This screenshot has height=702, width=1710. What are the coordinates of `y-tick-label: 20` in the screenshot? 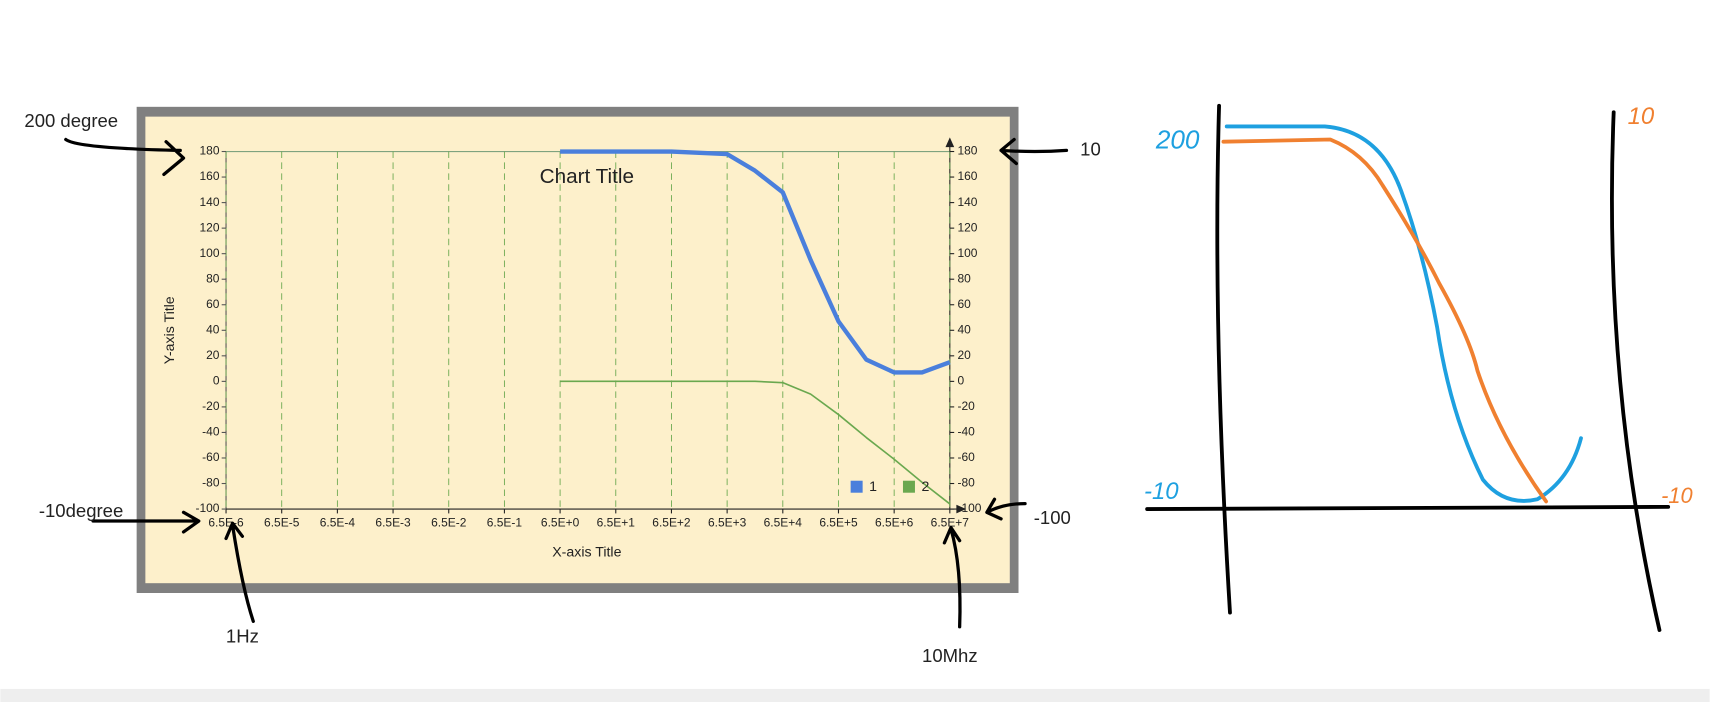 It's located at (213, 355).